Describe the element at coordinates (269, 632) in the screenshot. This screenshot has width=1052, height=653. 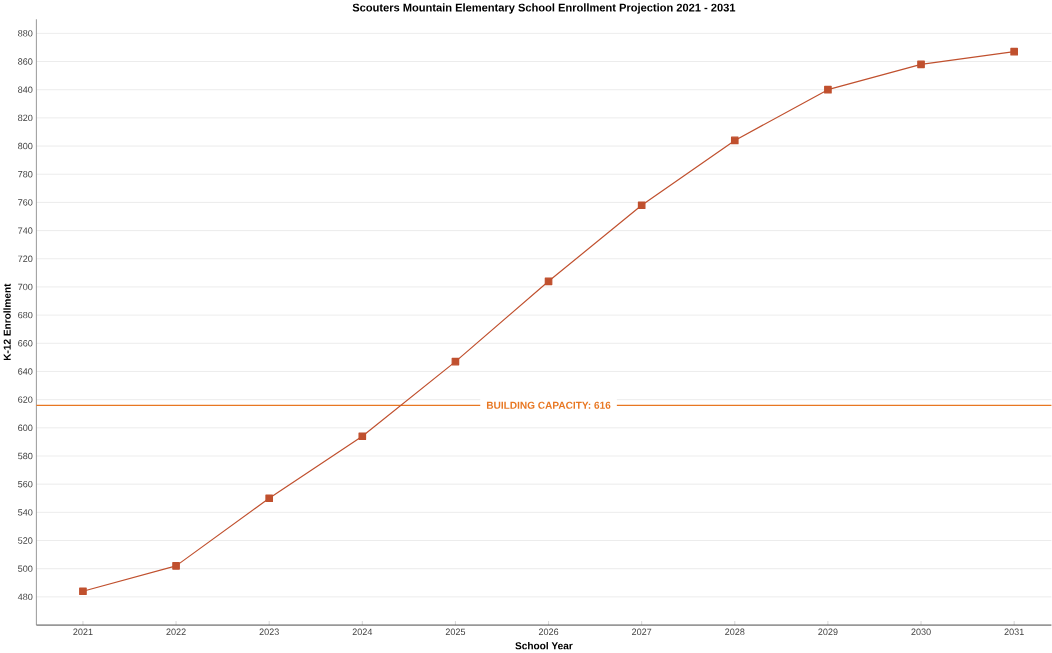
I see `x-tick-label: 2023` at that location.